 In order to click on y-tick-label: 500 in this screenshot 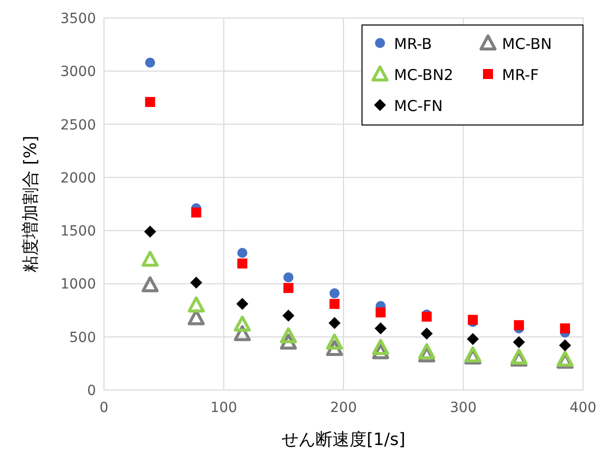, I will do `click(82, 338)`.